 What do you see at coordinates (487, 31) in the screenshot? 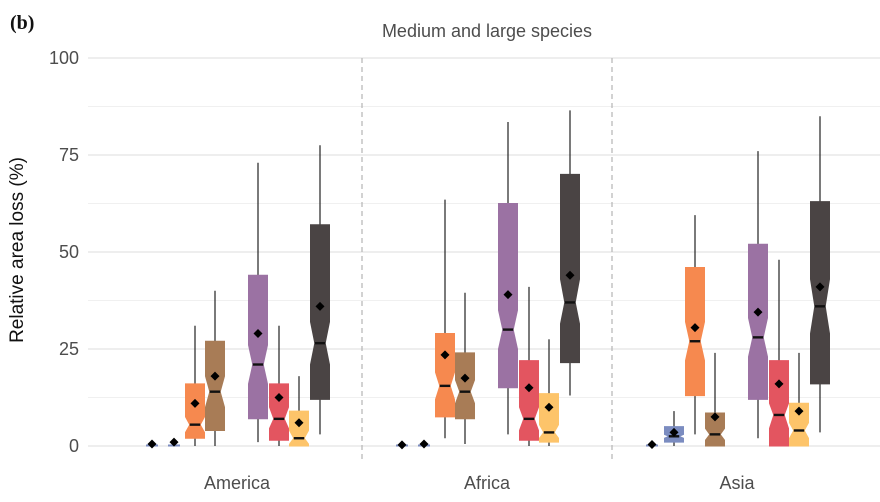
I see `chart-title: Medium and large species` at bounding box center [487, 31].